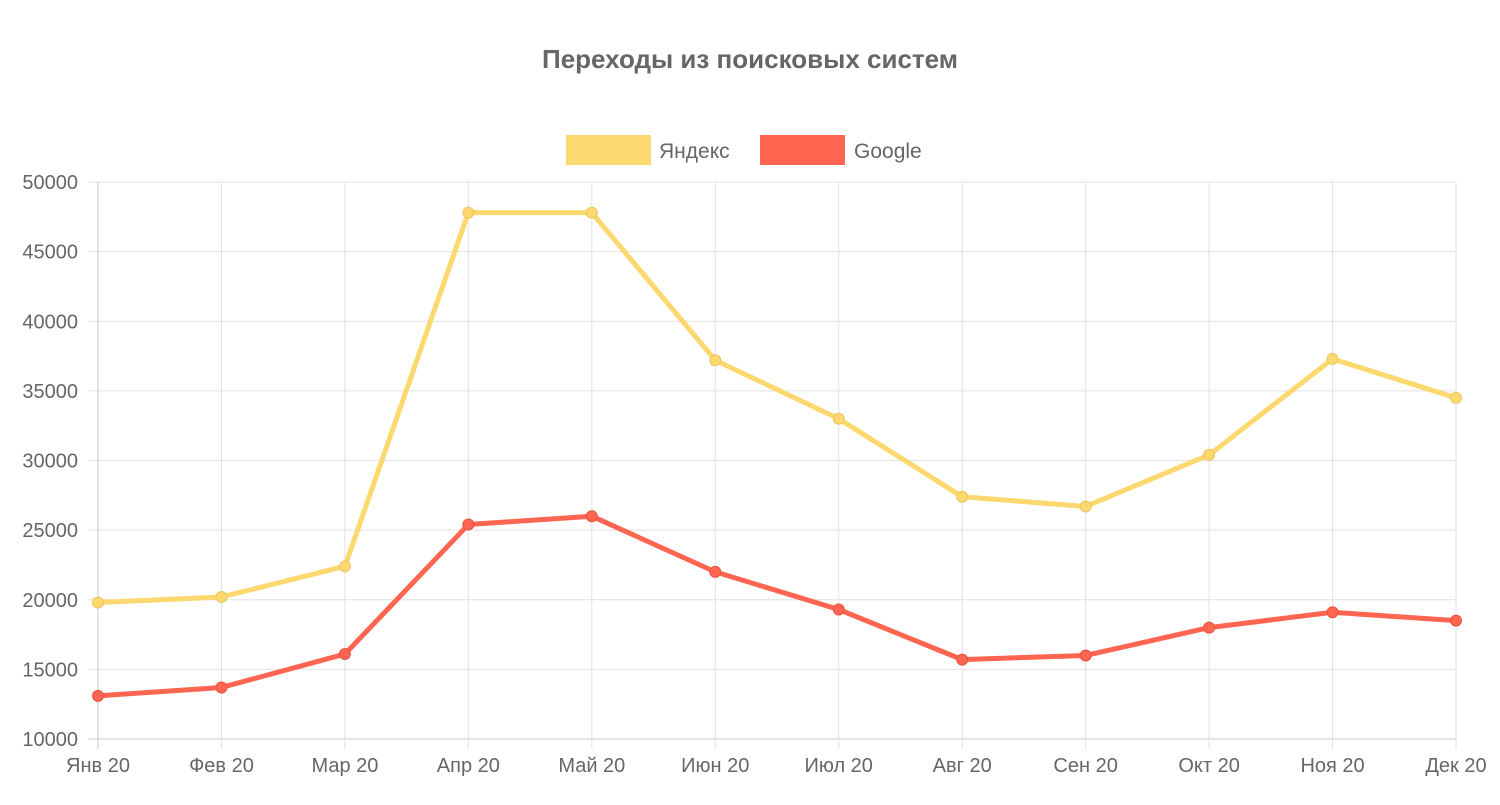 The width and height of the screenshot is (1500, 805). Describe the element at coordinates (50, 740) in the screenshot. I see `y-tick-label: 10000` at that location.